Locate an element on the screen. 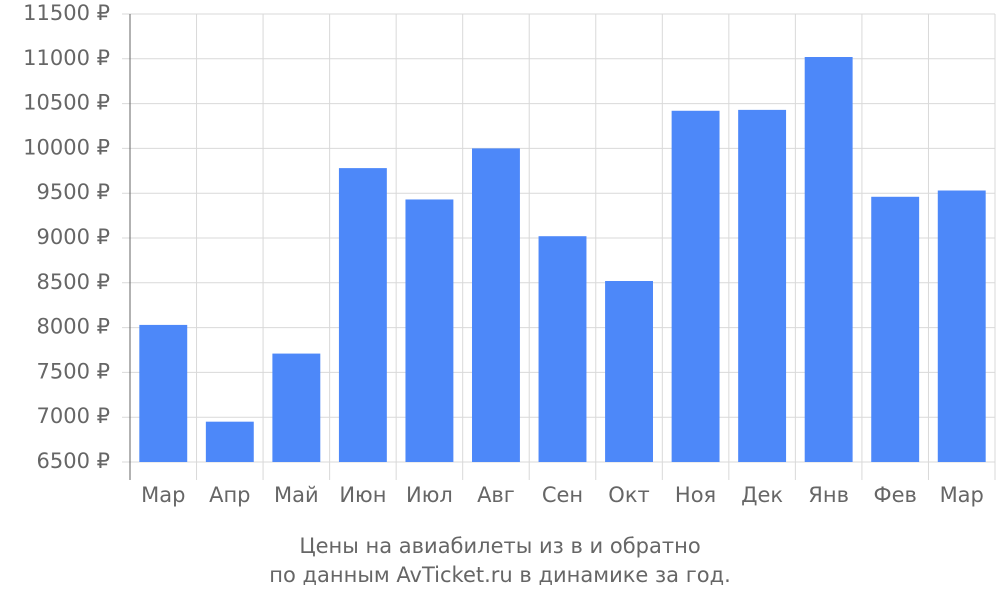  y-tick-label: 8000 ₽ is located at coordinates (73, 327).